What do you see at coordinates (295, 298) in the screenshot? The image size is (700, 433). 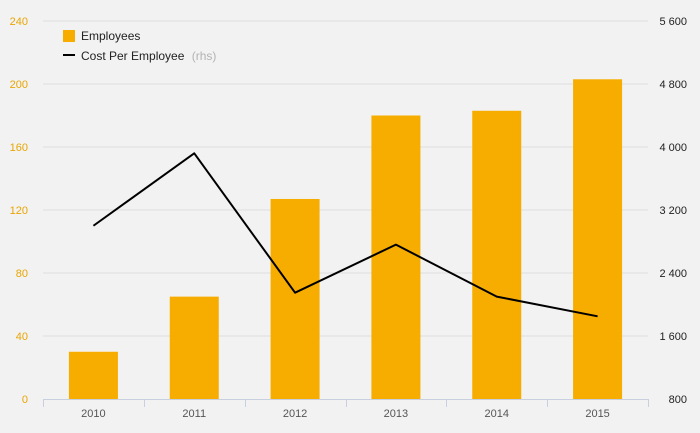 I see `bar-employees-2012` at bounding box center [295, 298].